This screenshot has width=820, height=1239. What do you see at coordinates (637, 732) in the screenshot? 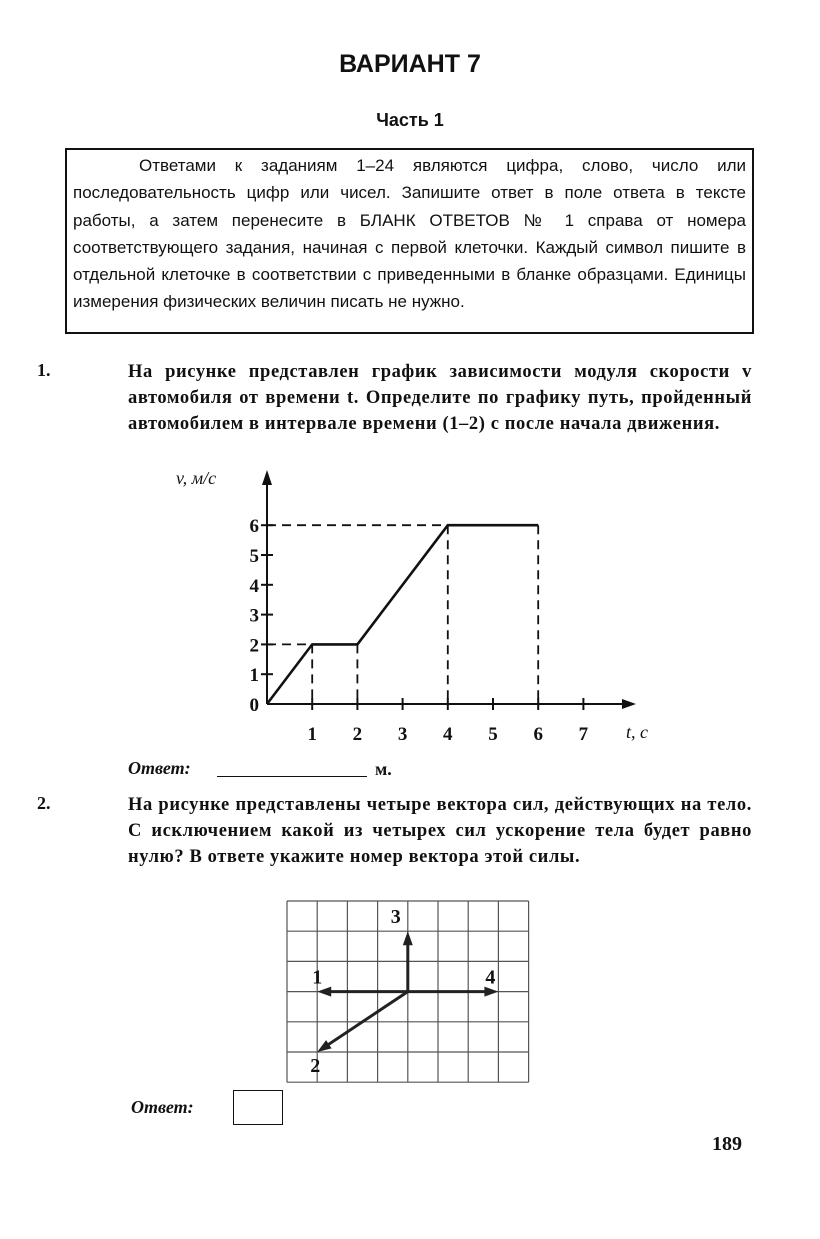
I see `x-axis-label: t, с` at bounding box center [637, 732].